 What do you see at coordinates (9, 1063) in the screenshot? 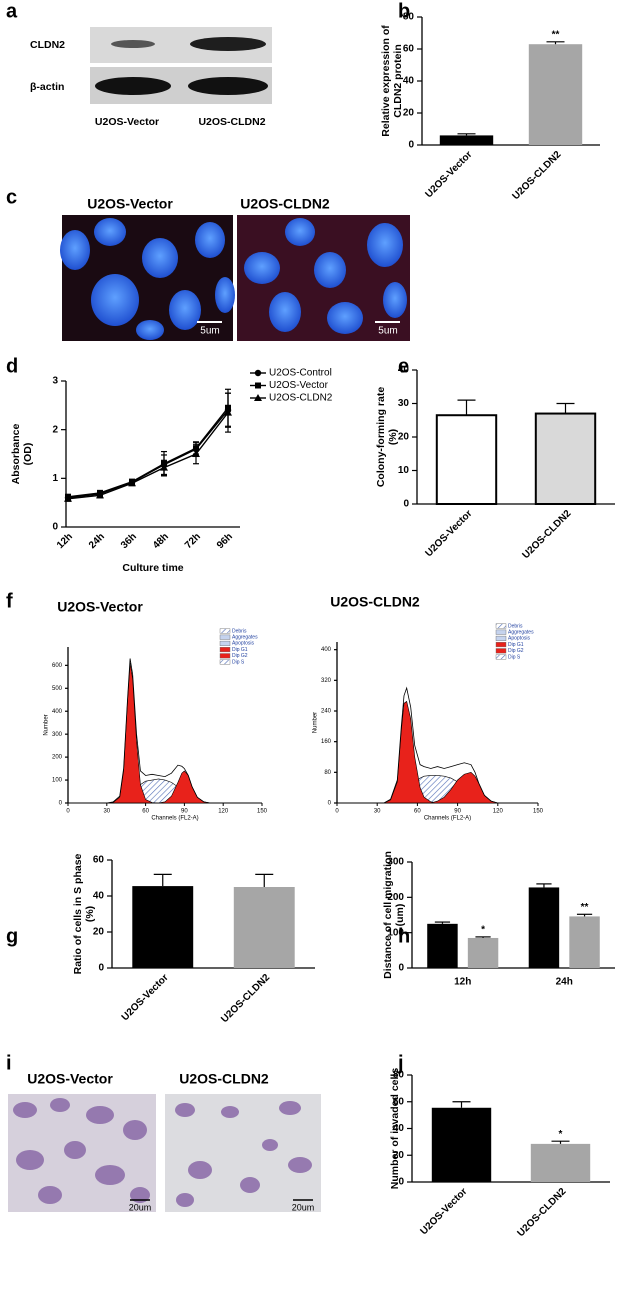
I see `panel-letter: i` at bounding box center [9, 1063].